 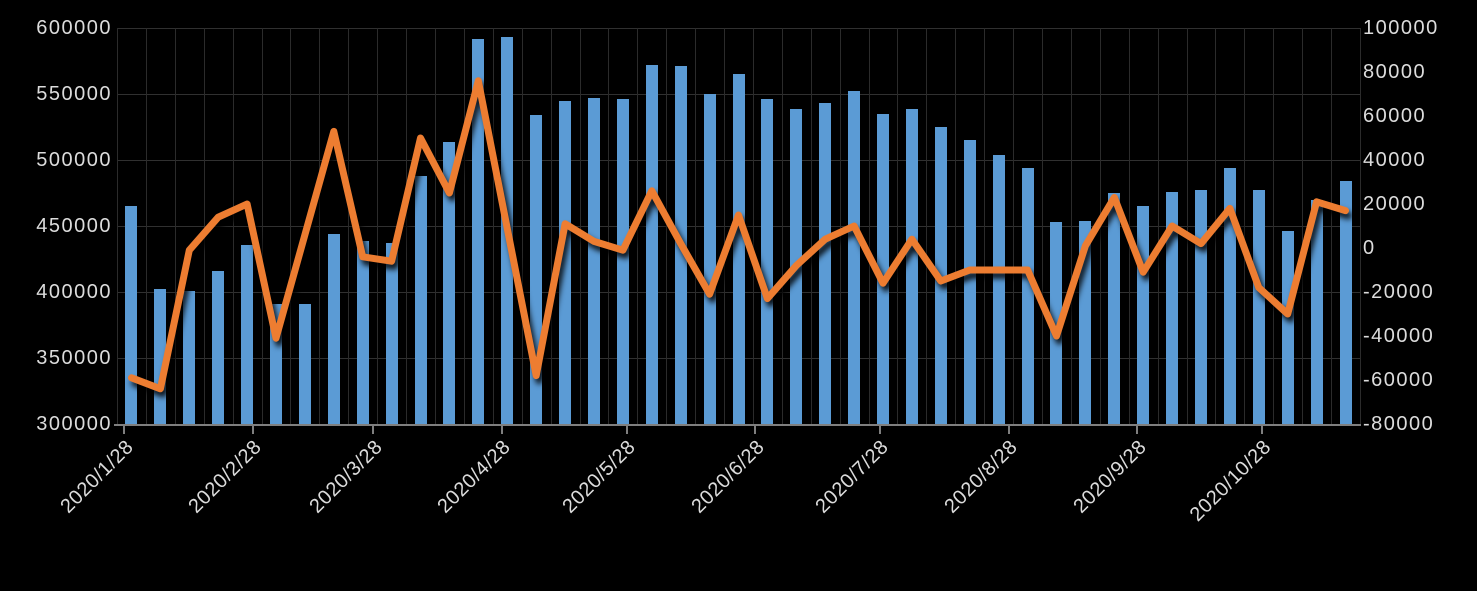 I want to click on y-axis-label-right: 80000, so click(x=1395, y=72).